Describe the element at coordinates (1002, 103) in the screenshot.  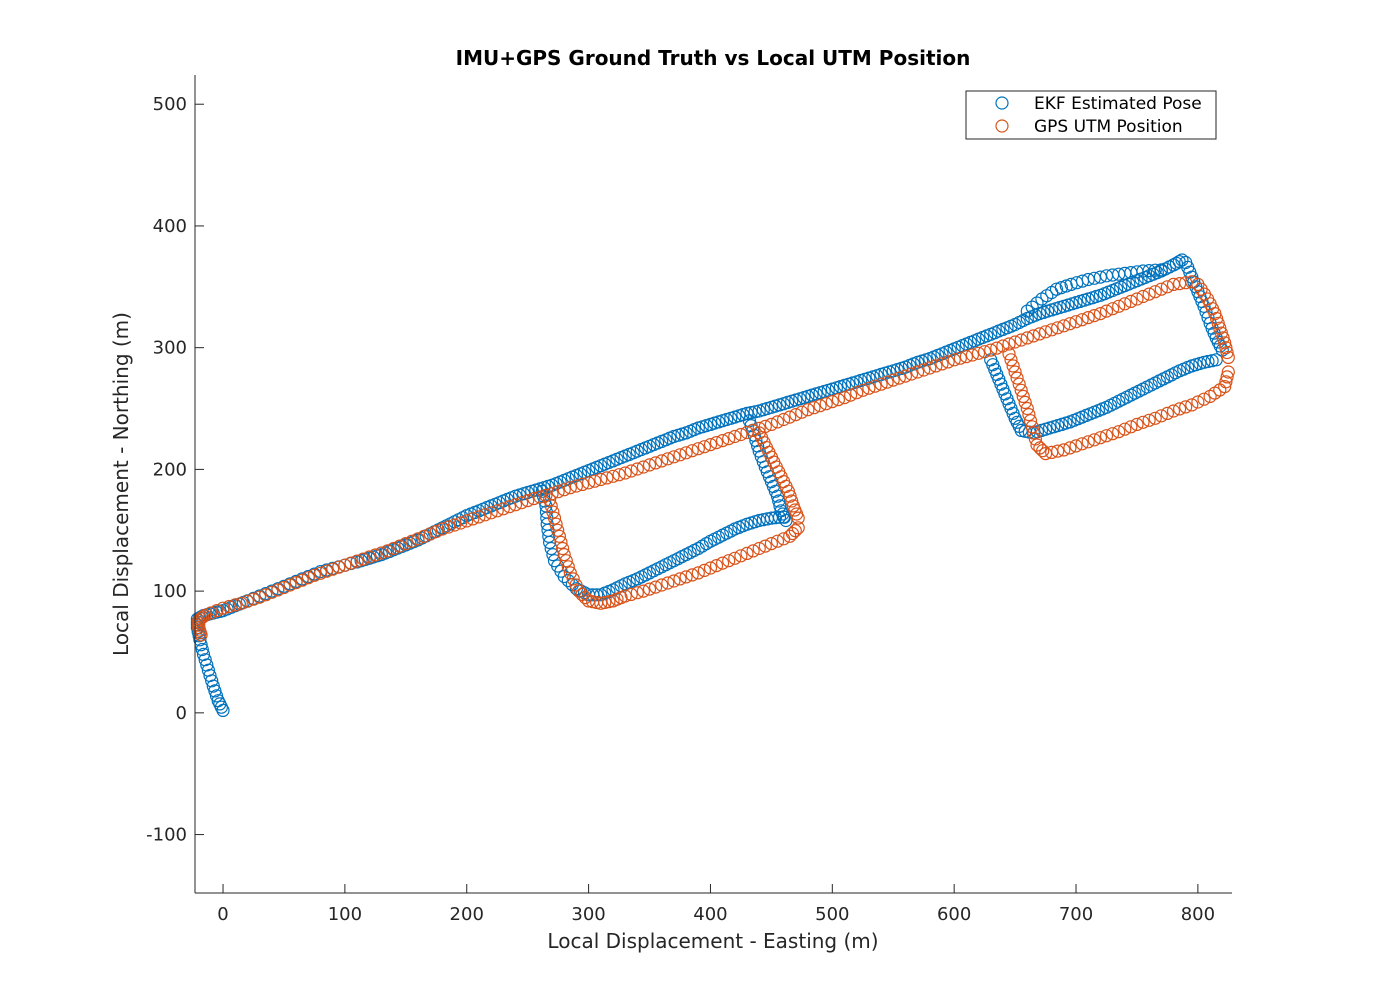
I see `legend-marker-ekf` at that location.